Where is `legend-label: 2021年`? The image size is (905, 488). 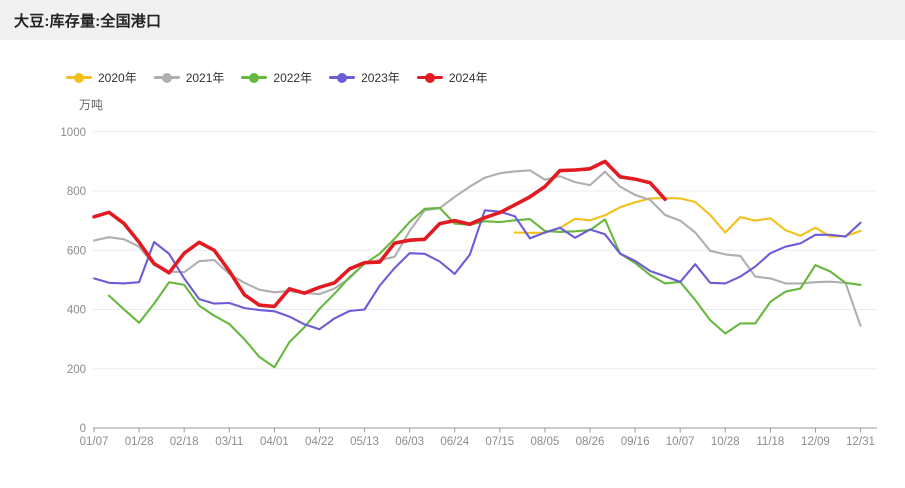
legend-label: 2021年 is located at coordinates (205, 78).